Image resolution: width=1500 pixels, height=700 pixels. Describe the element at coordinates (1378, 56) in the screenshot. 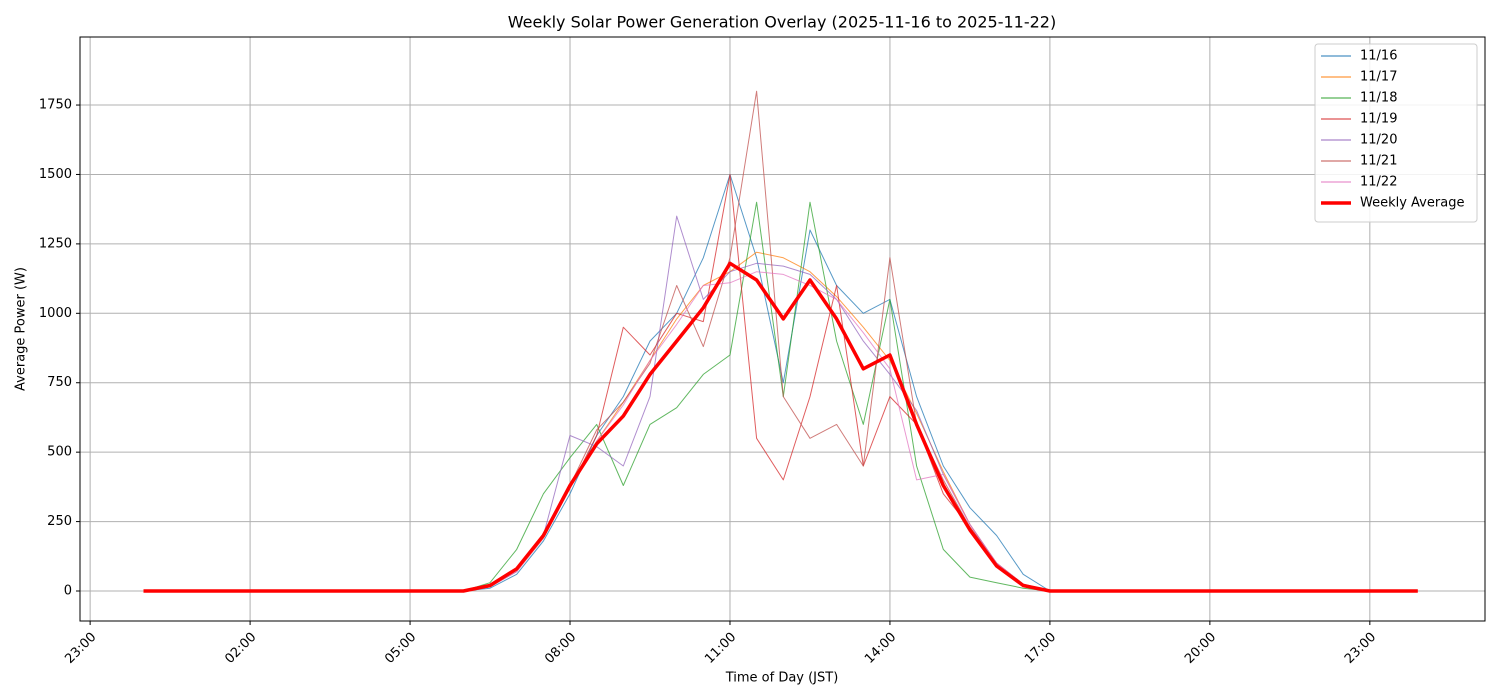

I see `legend-label: 11/16` at that location.